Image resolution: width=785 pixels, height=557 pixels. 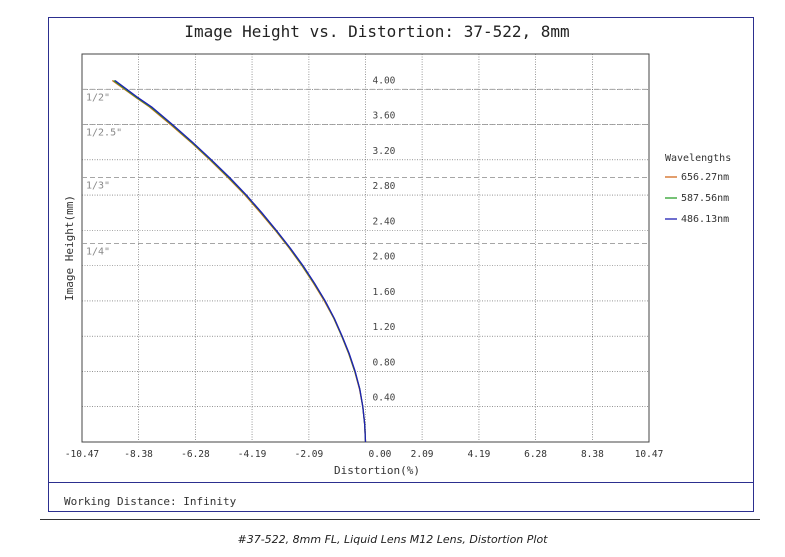 I want to click on footer-divider, so click(x=401, y=482).